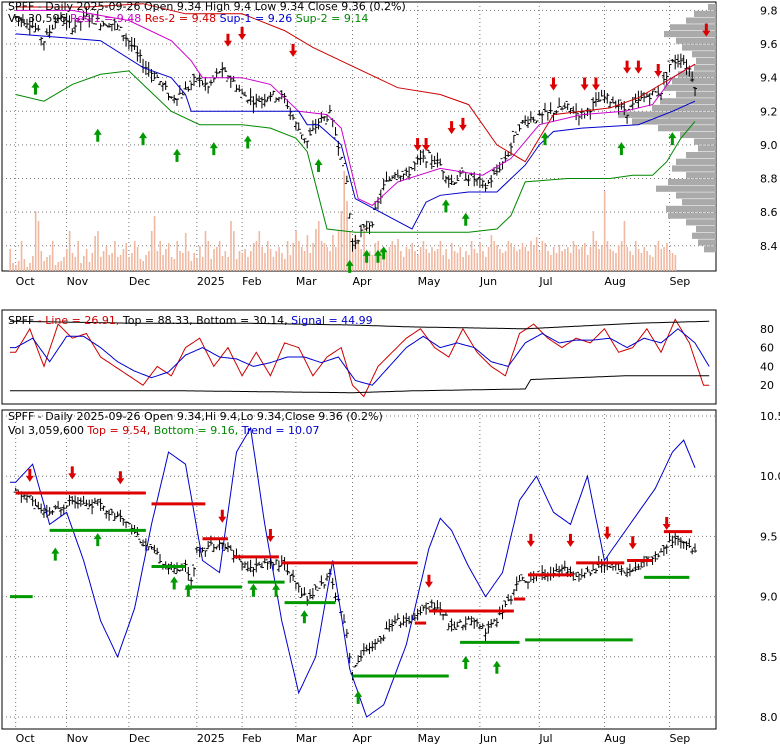 Image resolution: width=780 pixels, height=749 pixels. What do you see at coordinates (769, 145) in the screenshot?
I see `y-tick-label: 9.0` at bounding box center [769, 145].